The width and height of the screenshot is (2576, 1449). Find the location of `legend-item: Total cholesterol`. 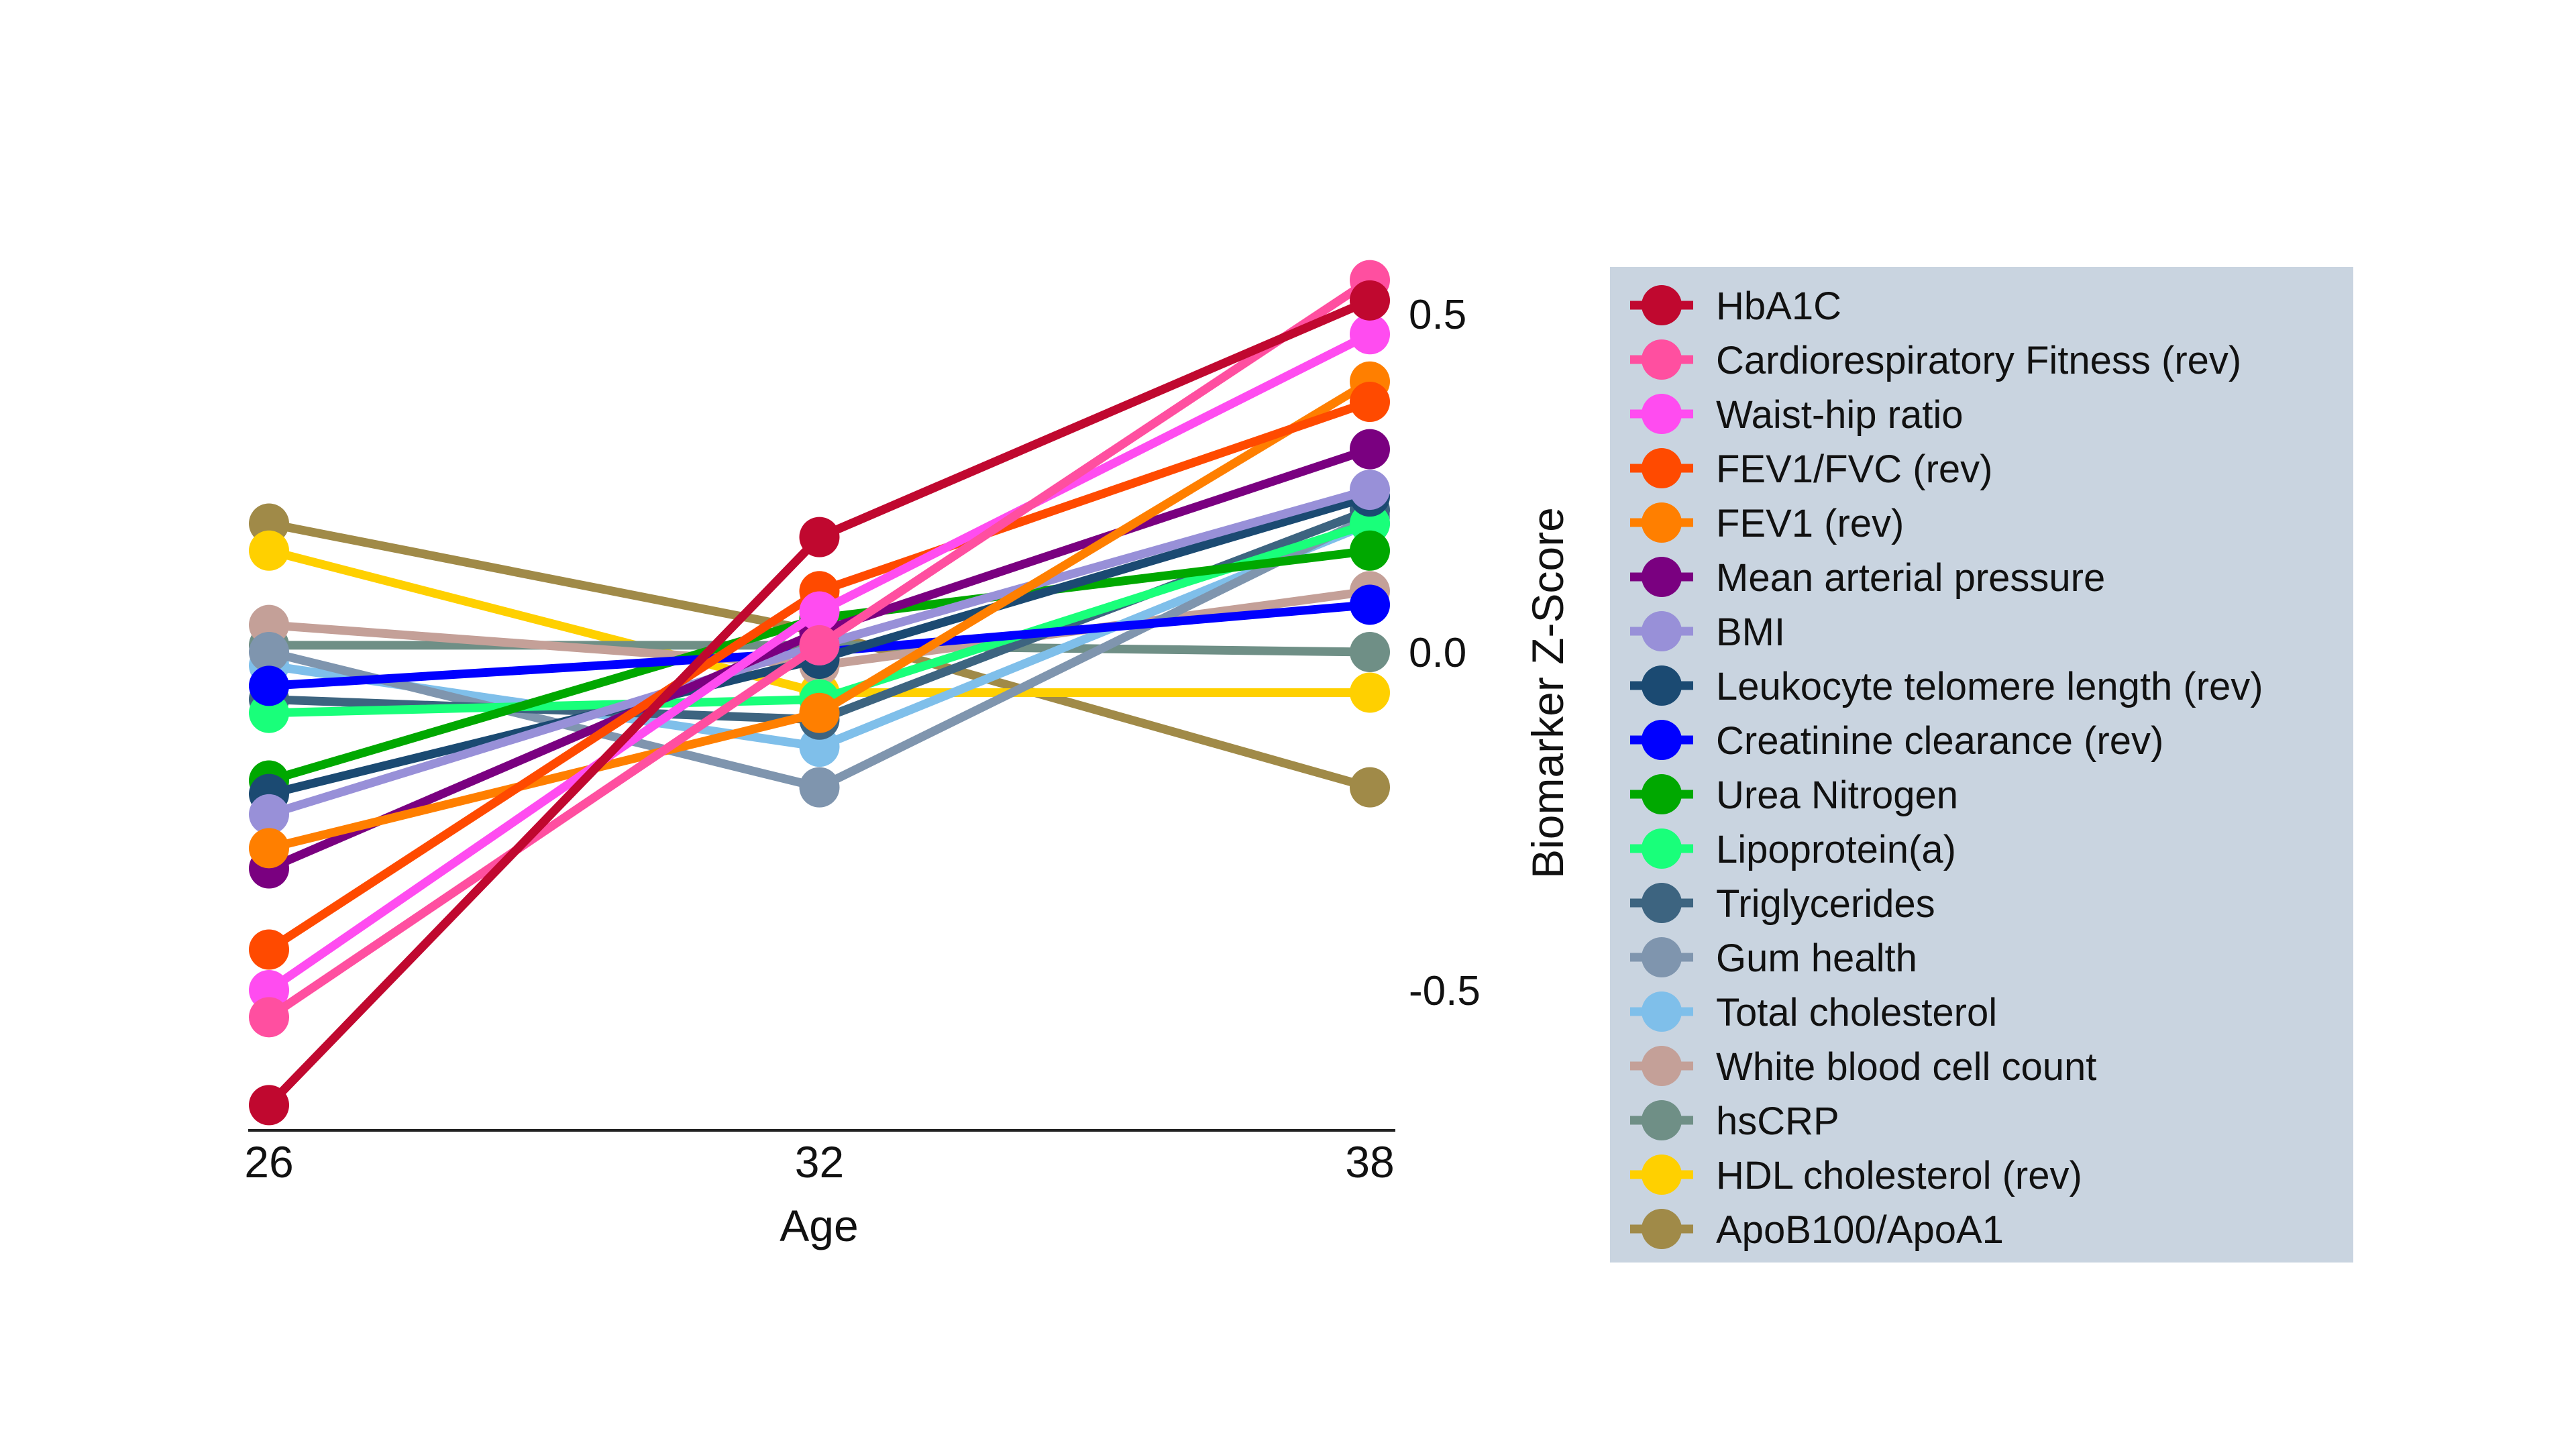

legend-item: Total cholesterol is located at coordinates (1813, 1012).